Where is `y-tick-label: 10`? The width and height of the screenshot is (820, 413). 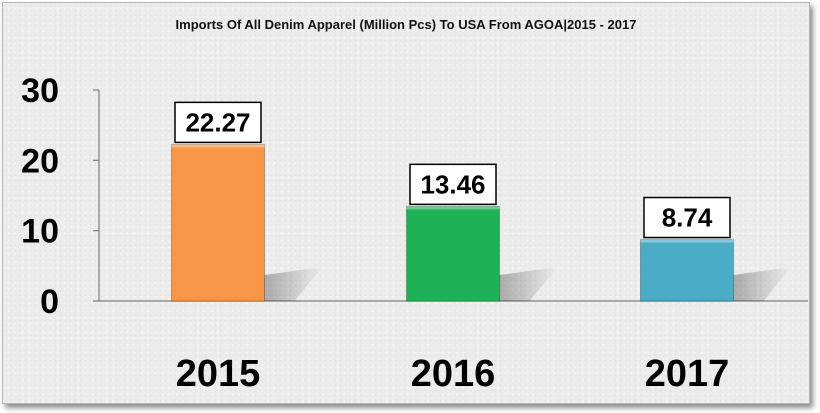 y-tick-label: 10 is located at coordinates (40, 232).